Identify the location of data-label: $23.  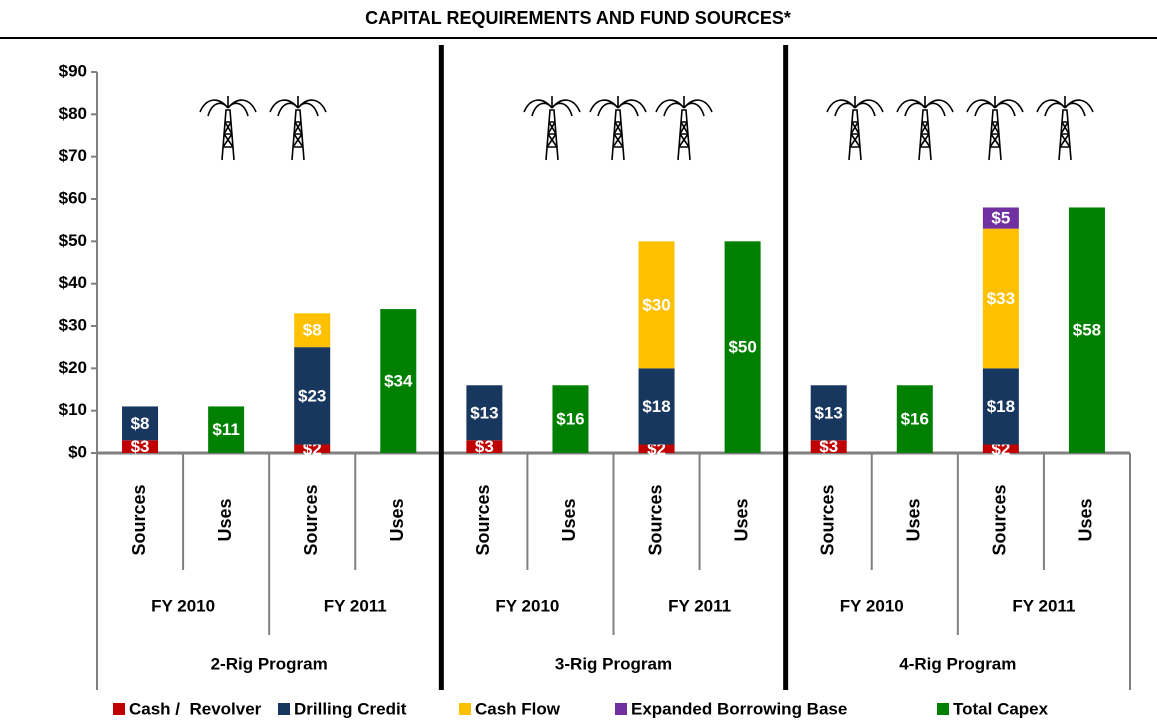
(312, 395).